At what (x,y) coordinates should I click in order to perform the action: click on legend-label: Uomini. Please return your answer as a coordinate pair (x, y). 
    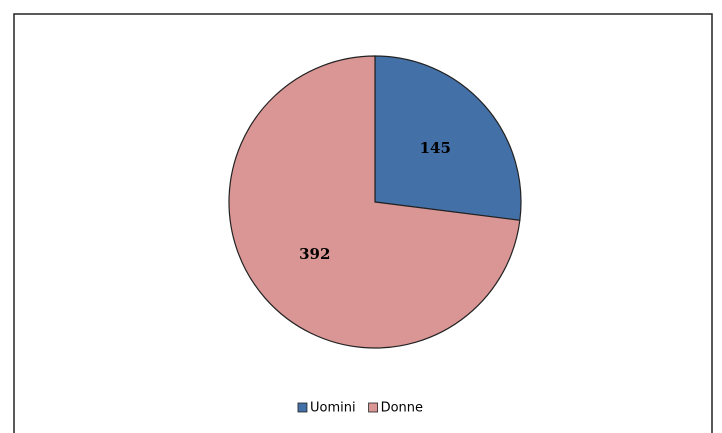
    Looking at the image, I should click on (333, 408).